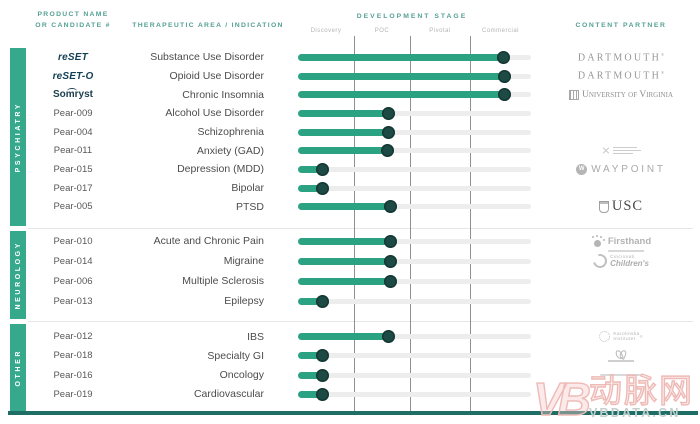 This screenshot has height=424, width=700. Describe the element at coordinates (412, 16) in the screenshot. I see `stage-column-header: DEVELOPMENT STAGE` at that location.